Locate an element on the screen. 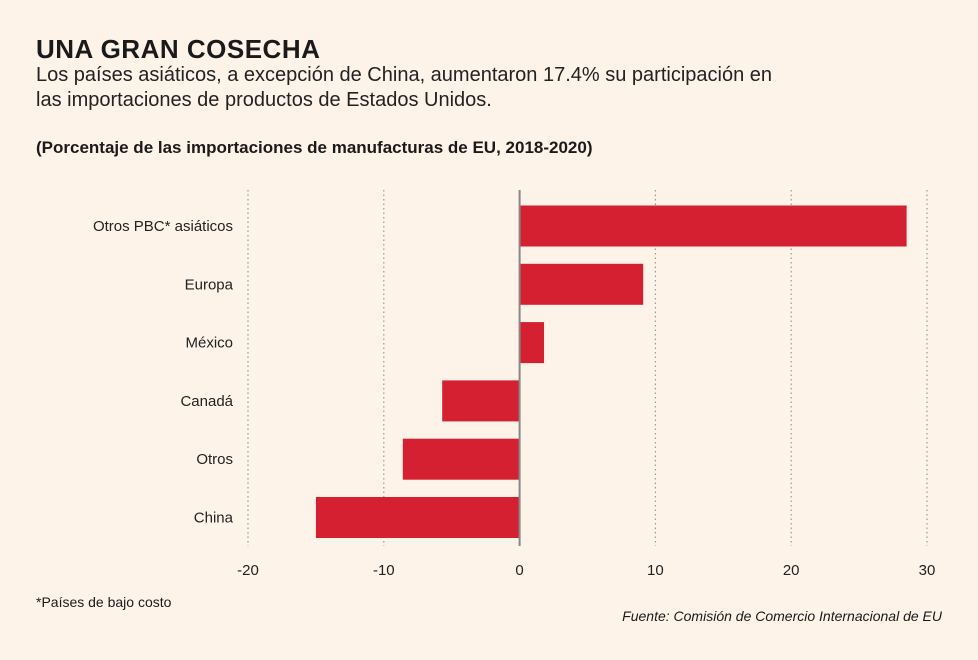 This screenshot has height=660, width=978. x-tick-label: -10 is located at coordinates (384, 570).